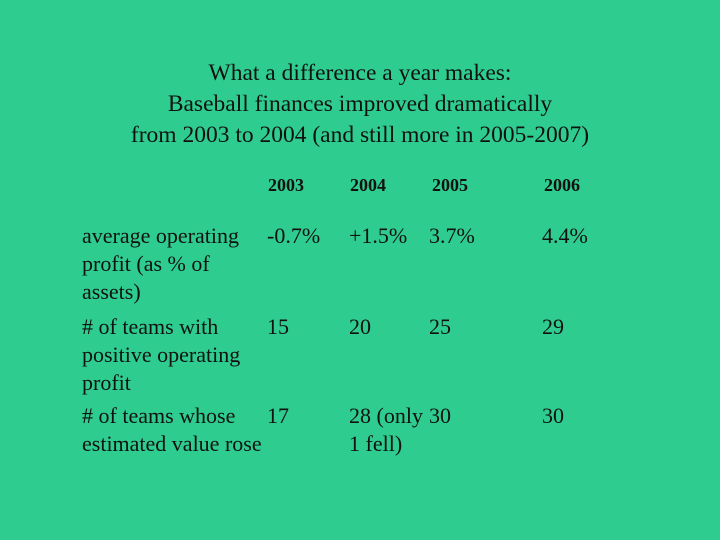 This screenshot has width=720, height=540. Describe the element at coordinates (368, 185) in the screenshot. I see `column-header-2004: 2004` at that location.